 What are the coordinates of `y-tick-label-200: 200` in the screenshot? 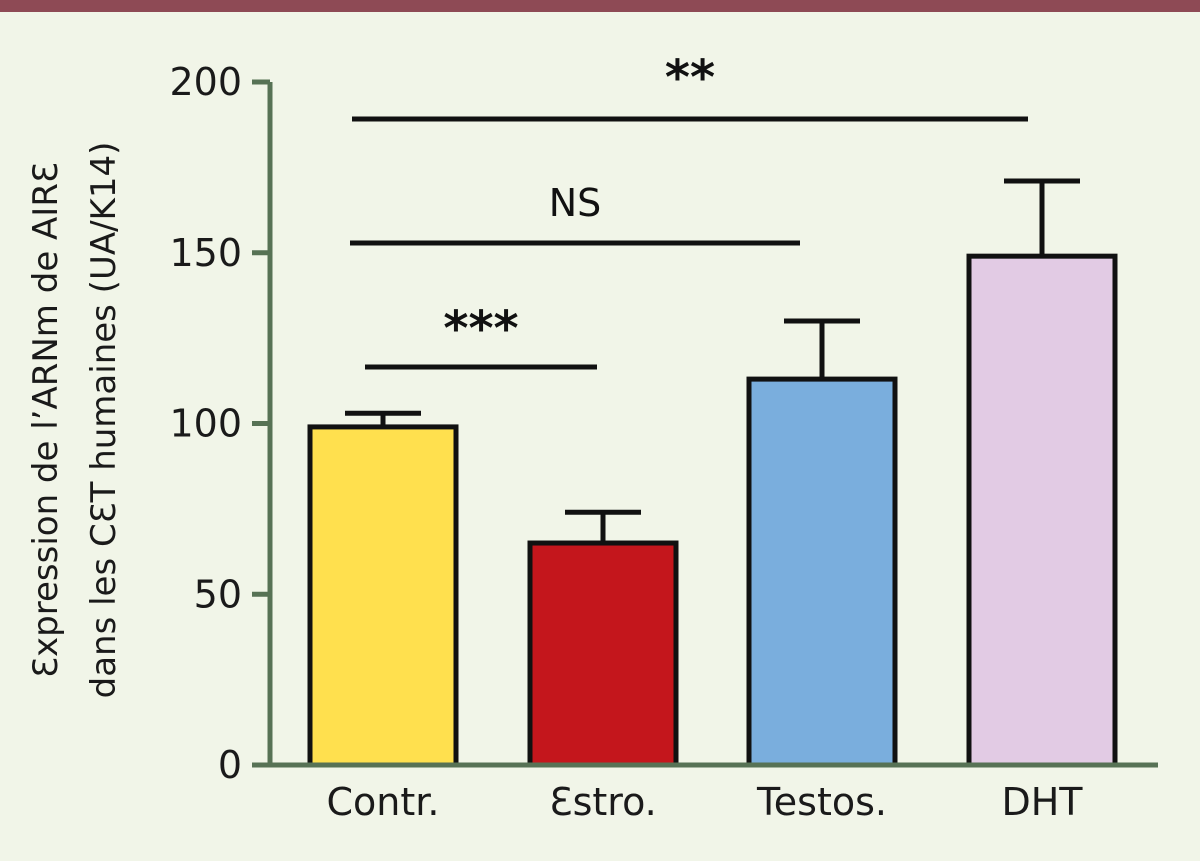 It's located at (205, 82).